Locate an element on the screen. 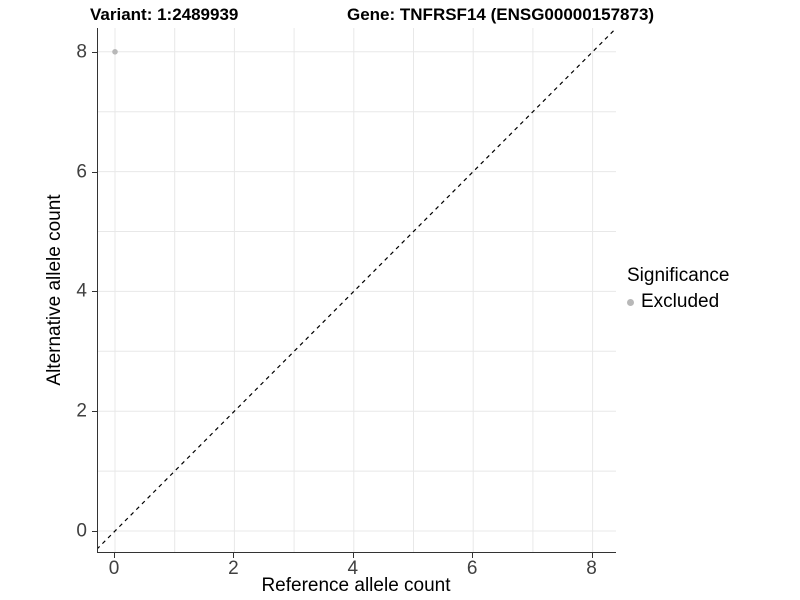 This screenshot has height=600, width=800. y-axis-title: Alternative allele count is located at coordinates (54, 290).